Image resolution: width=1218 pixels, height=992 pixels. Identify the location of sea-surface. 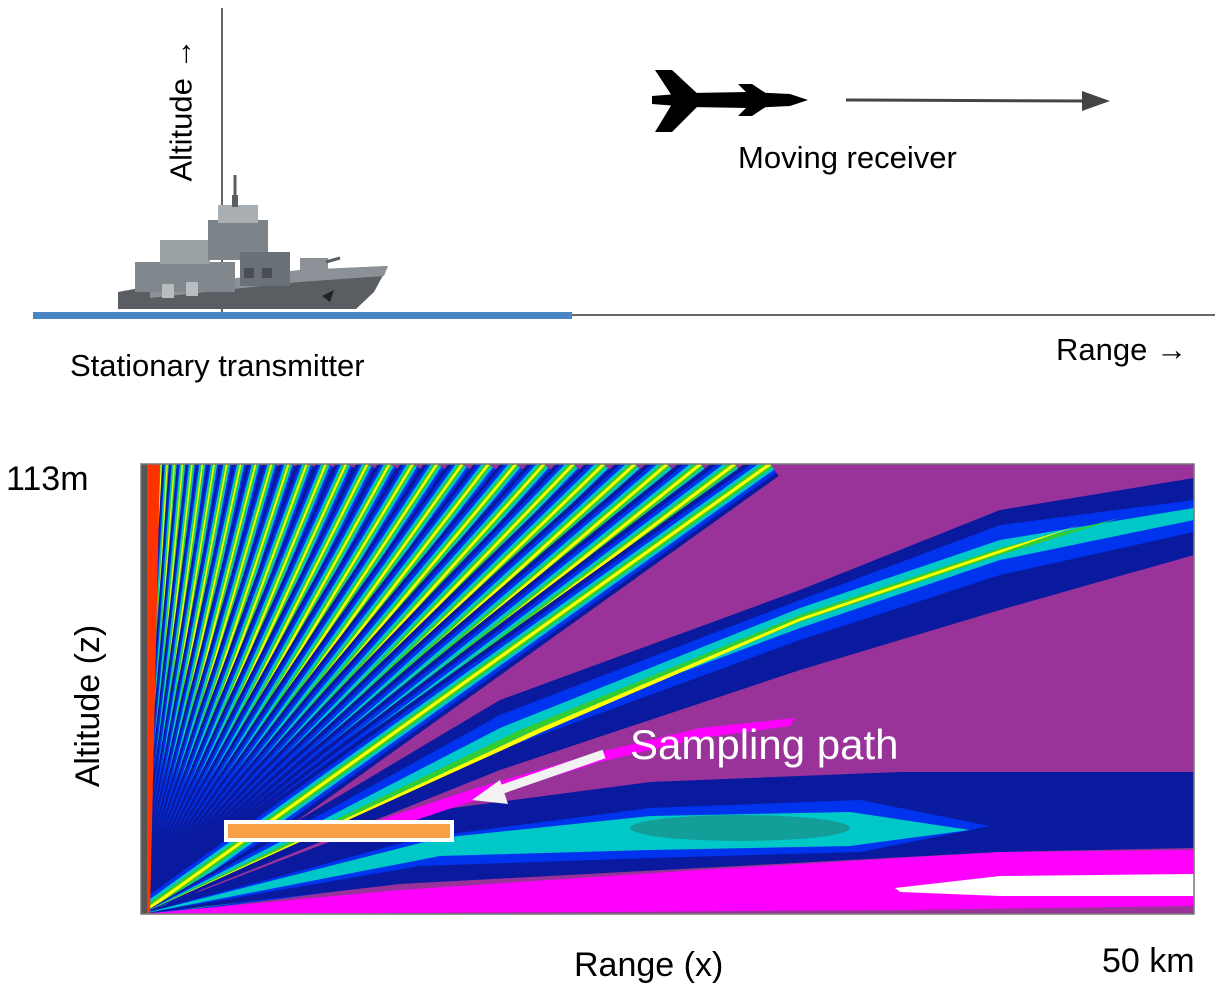
(302, 315).